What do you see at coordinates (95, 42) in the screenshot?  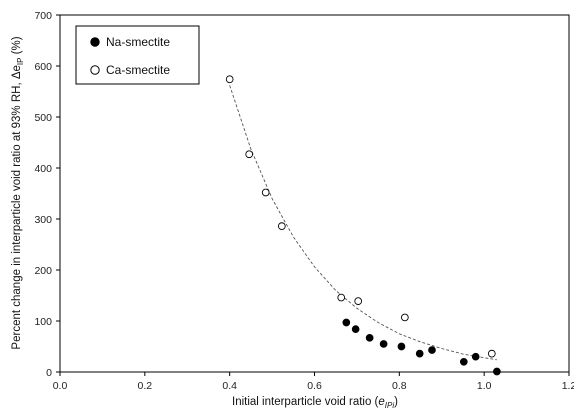 I see `legend-marker-na-smectite` at bounding box center [95, 42].